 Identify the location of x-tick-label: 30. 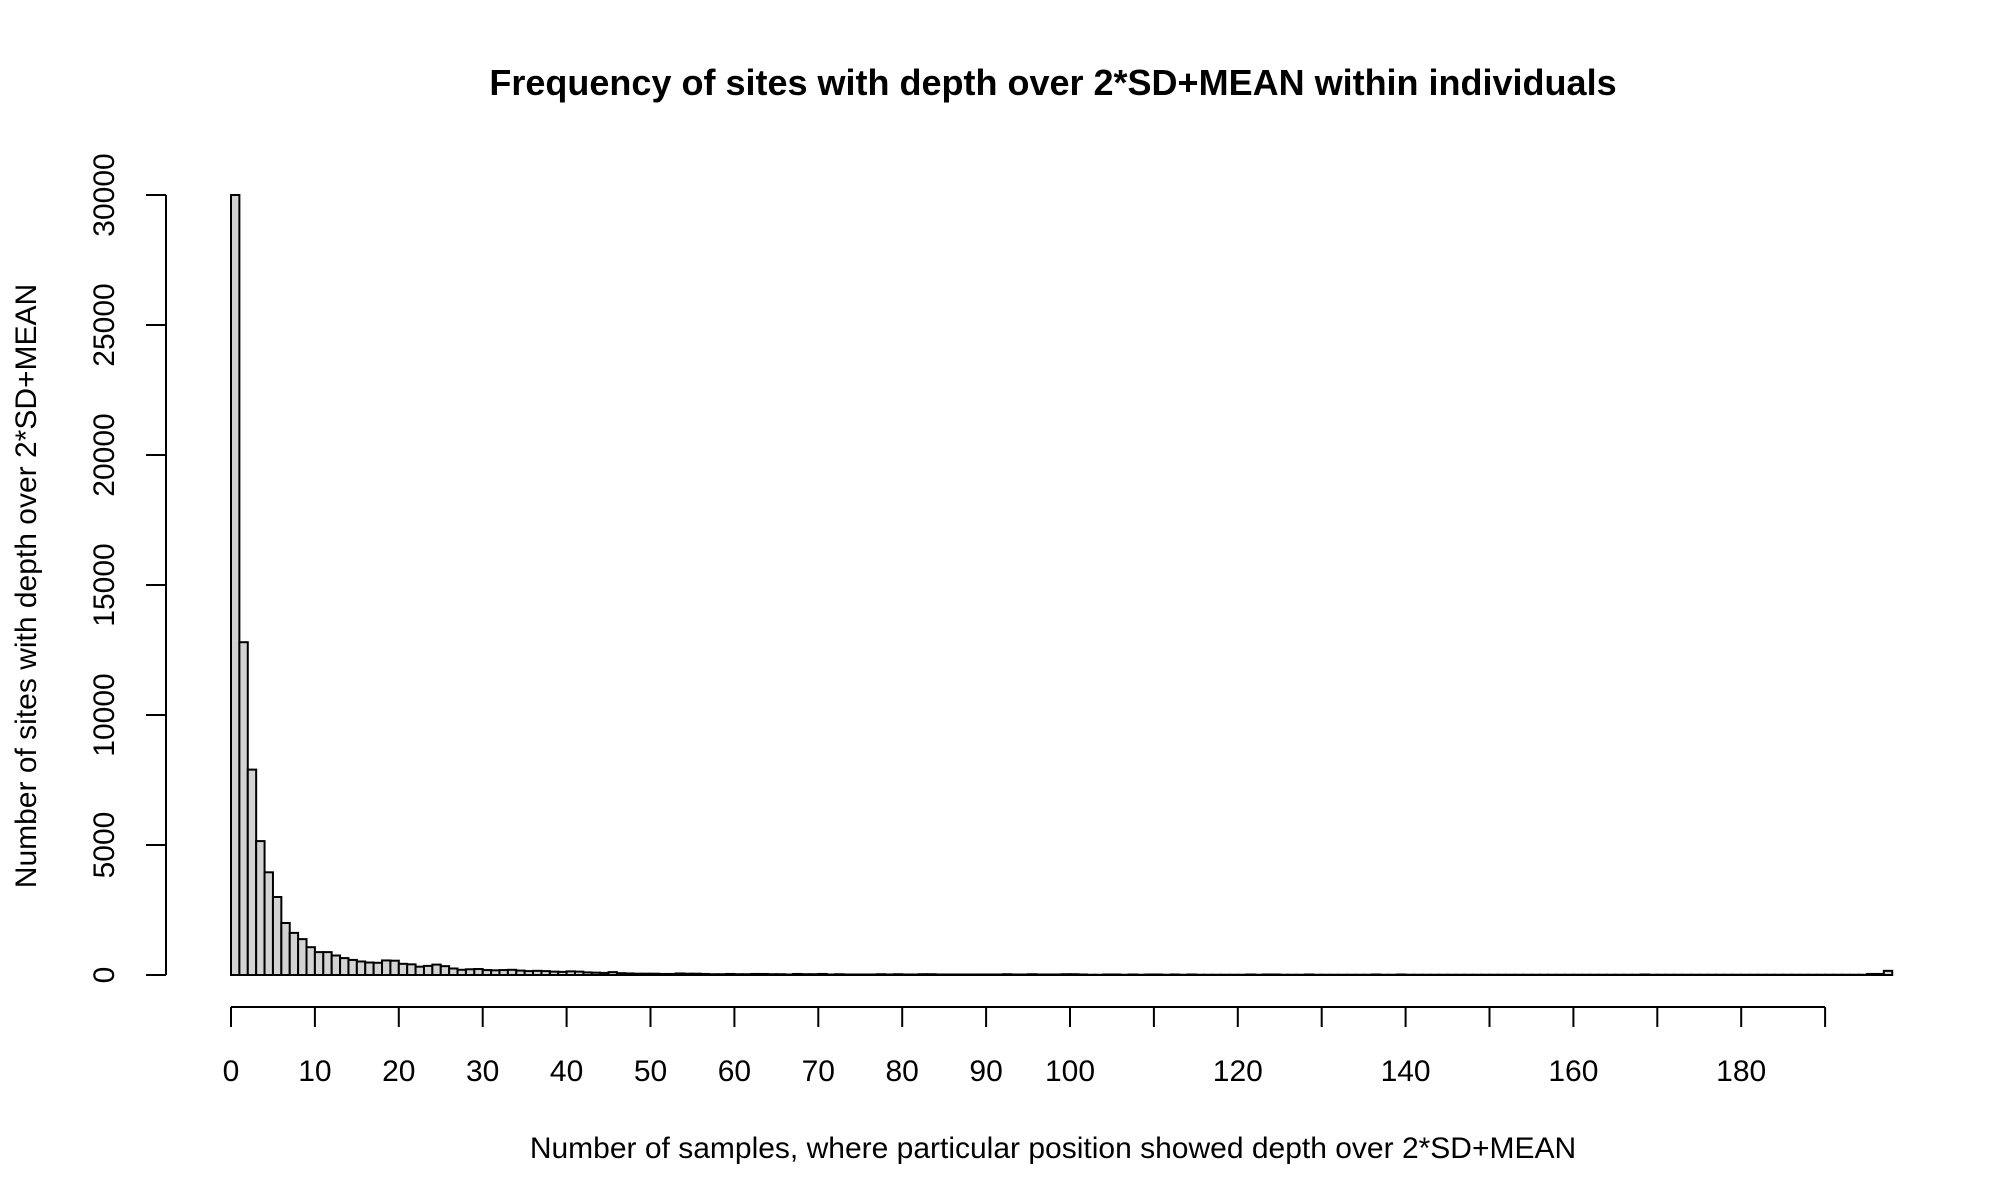
(482, 1071).